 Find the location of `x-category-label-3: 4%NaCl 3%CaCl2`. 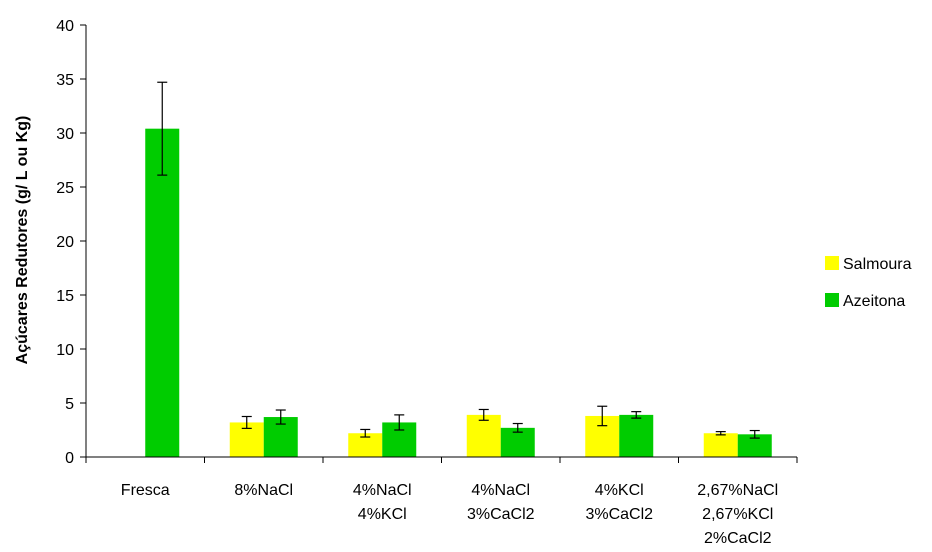

x-category-label-3: 4%NaCl 3%CaCl2 is located at coordinates (501, 502).